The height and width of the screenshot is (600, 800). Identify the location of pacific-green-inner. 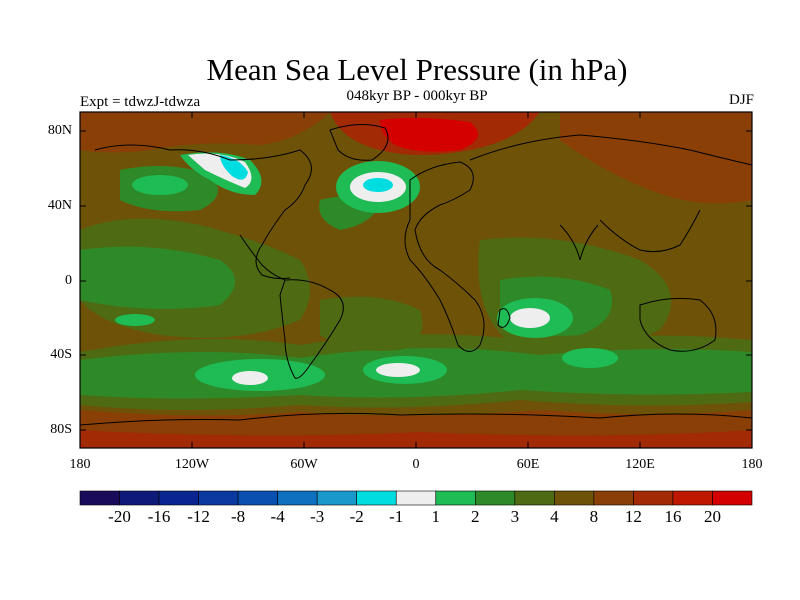
(157, 277).